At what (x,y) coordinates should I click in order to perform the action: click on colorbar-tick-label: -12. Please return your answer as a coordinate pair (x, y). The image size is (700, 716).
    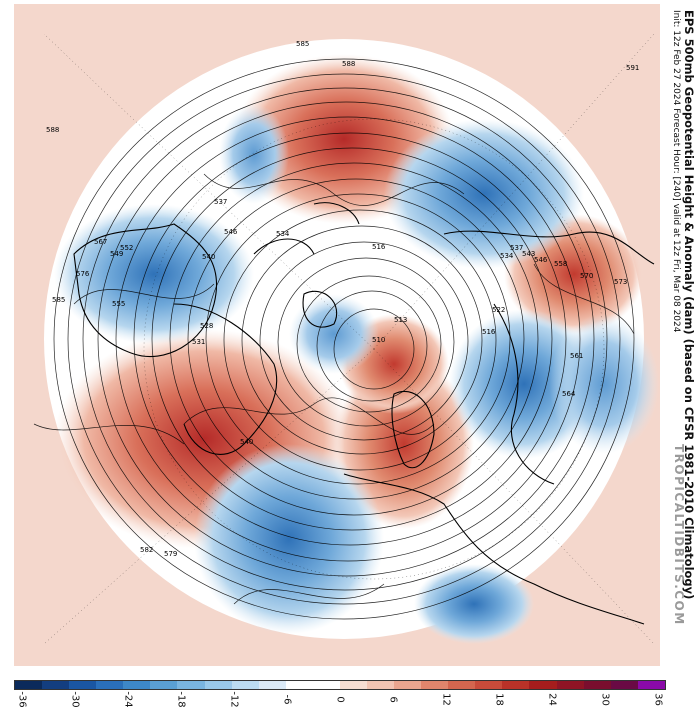
    Looking at the image, I should click on (234, 699).